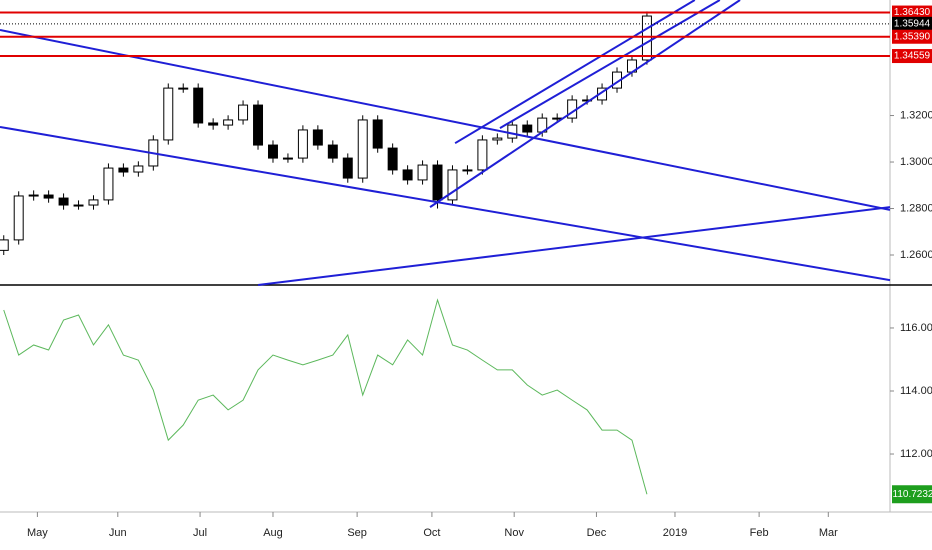  I want to click on y-tick-label: 1.26000, so click(916, 255).